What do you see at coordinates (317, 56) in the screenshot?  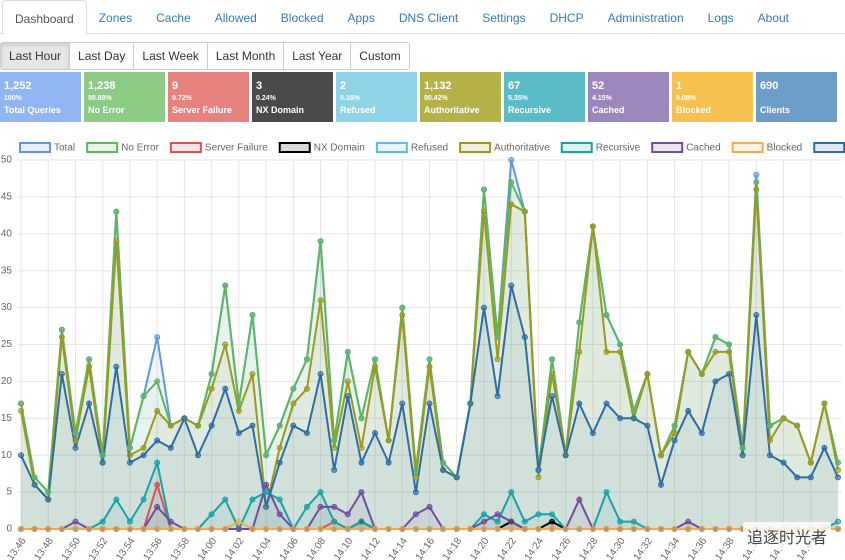 I see `time-range-button: Last Year` at bounding box center [317, 56].